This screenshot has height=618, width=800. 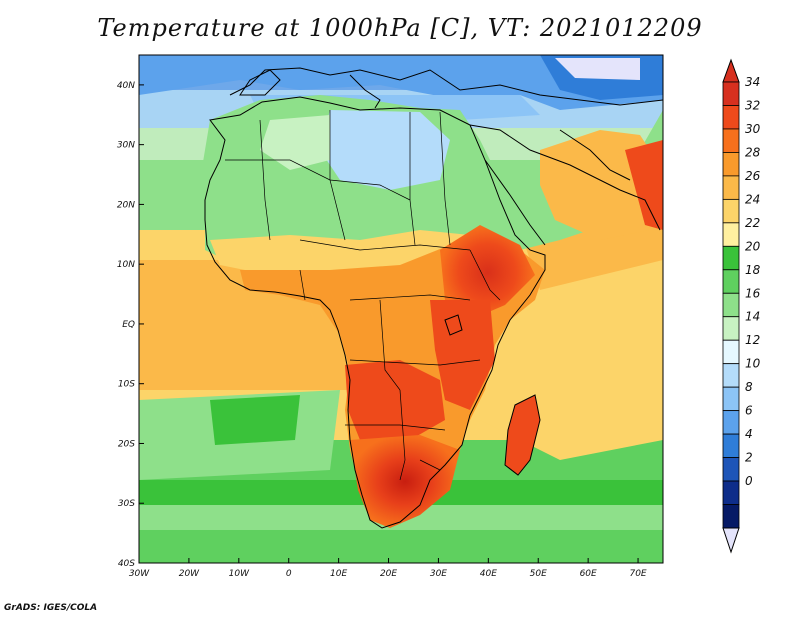 What do you see at coordinates (126, 265) in the screenshot?
I see `lat-tick-label: 10N` at bounding box center [126, 265].